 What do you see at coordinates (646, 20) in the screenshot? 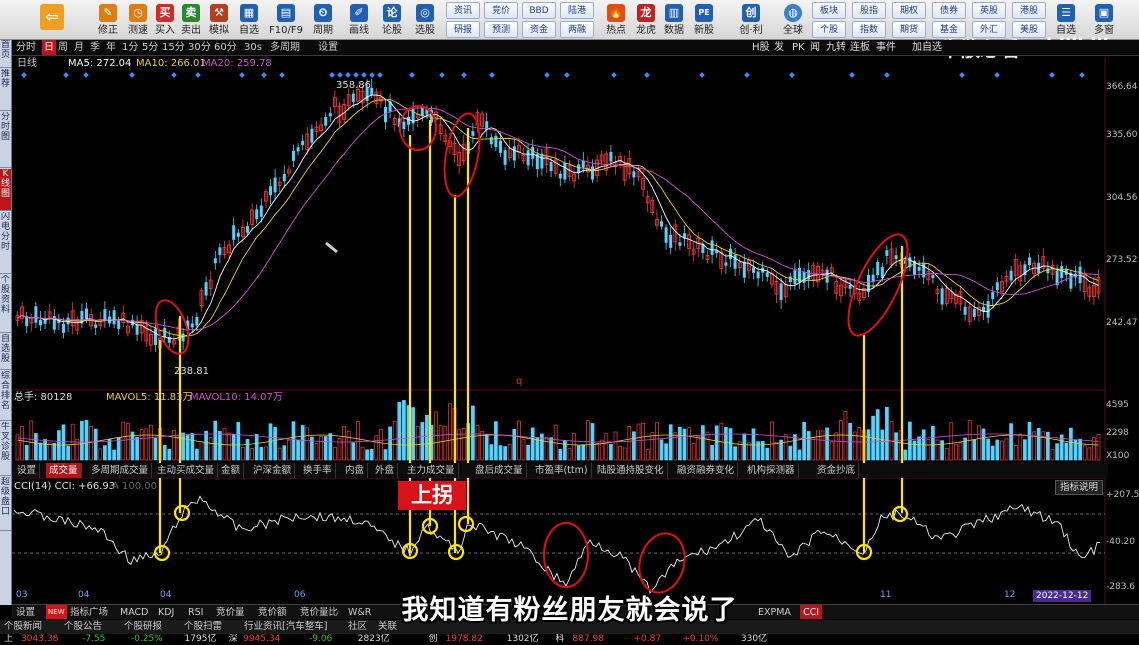
I see `dragon-tiger-button: 龙龙虎` at bounding box center [646, 20].